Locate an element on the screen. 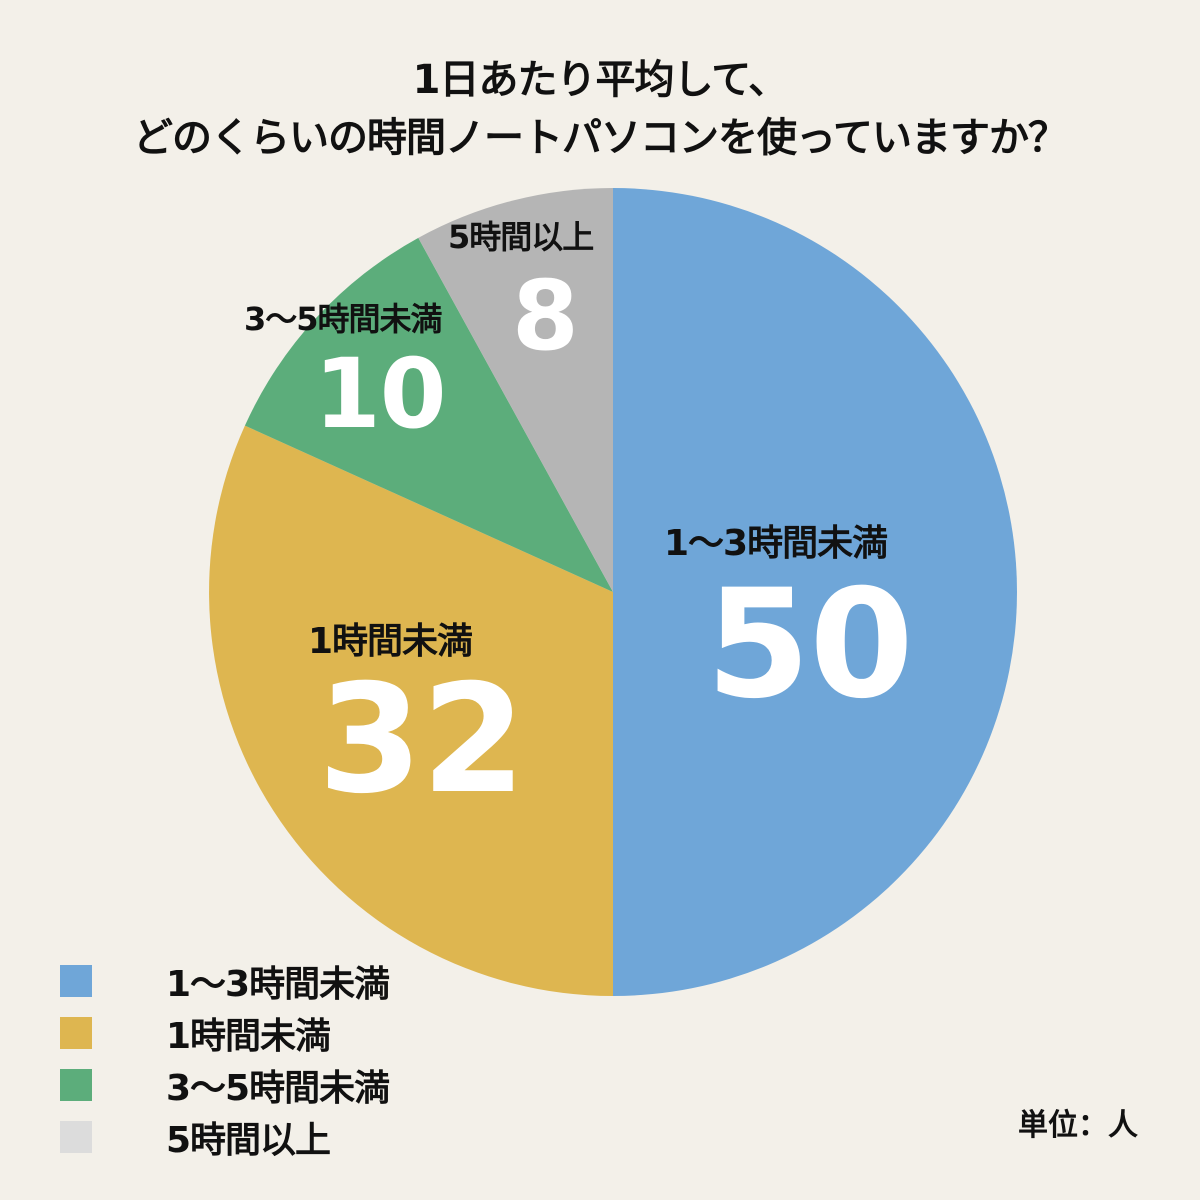 The height and width of the screenshot is (1200, 1200). slice-value-under-1h: 32 is located at coordinates (422, 740).